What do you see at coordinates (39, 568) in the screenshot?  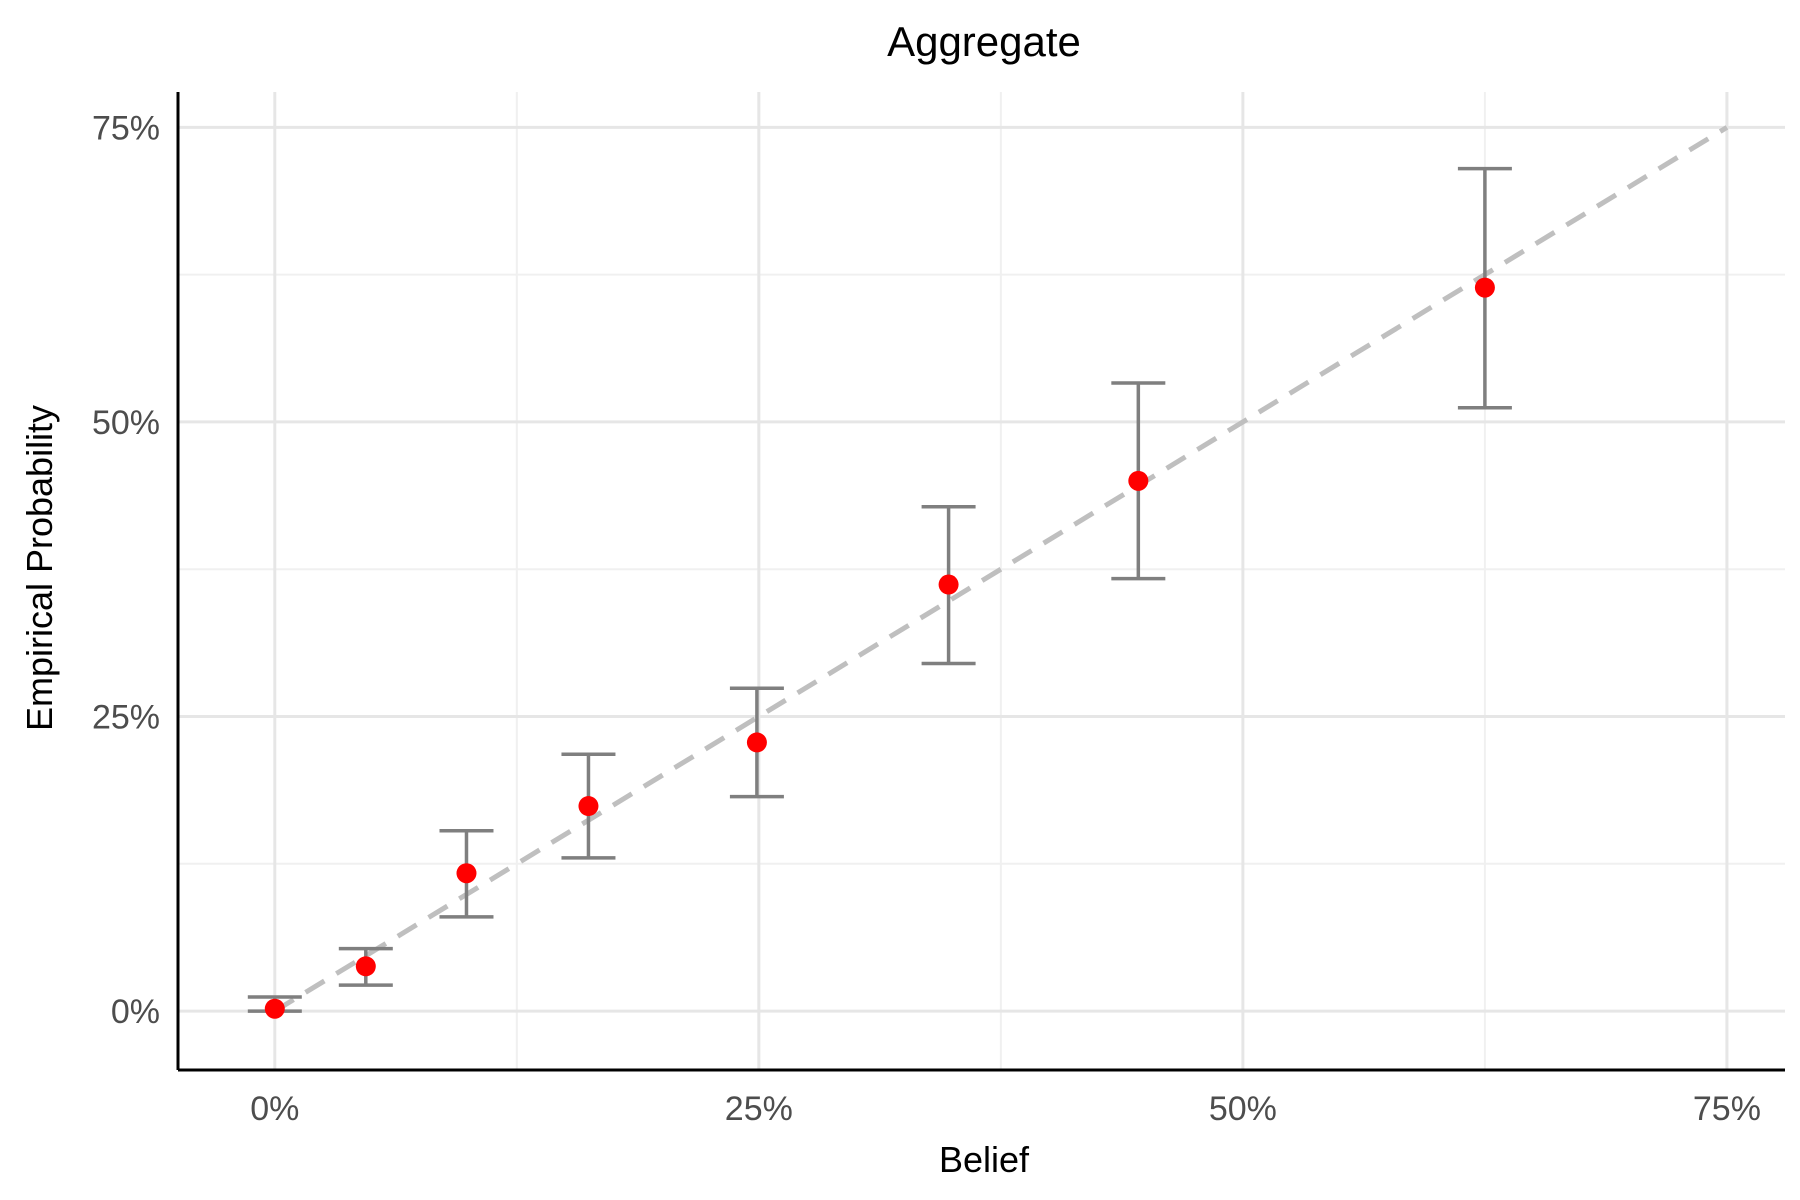 I see `y-axis-title: Empirical Probability` at bounding box center [39, 568].